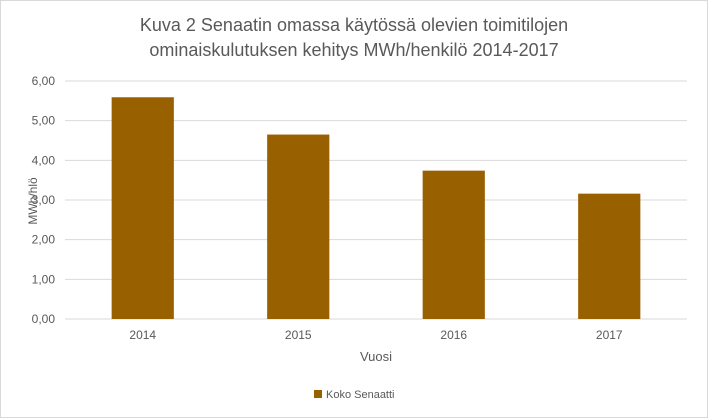  Describe the element at coordinates (298, 335) in the screenshot. I see `x-tick-label: 2015` at that location.